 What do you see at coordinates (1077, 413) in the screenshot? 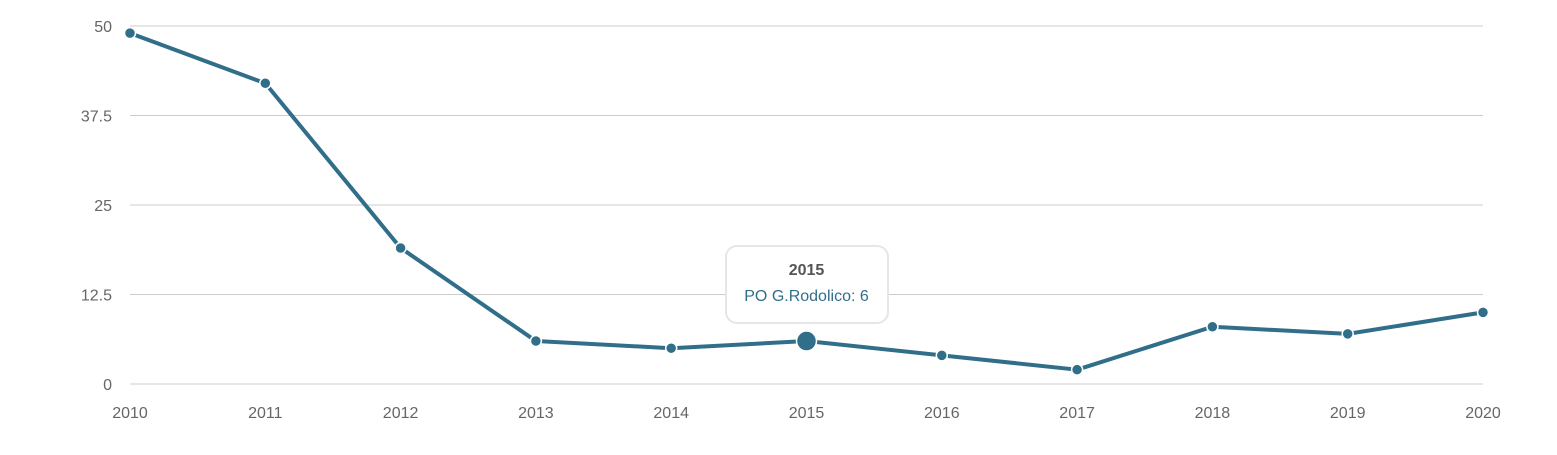
I see `x-tick-label: 2017` at bounding box center [1077, 413].